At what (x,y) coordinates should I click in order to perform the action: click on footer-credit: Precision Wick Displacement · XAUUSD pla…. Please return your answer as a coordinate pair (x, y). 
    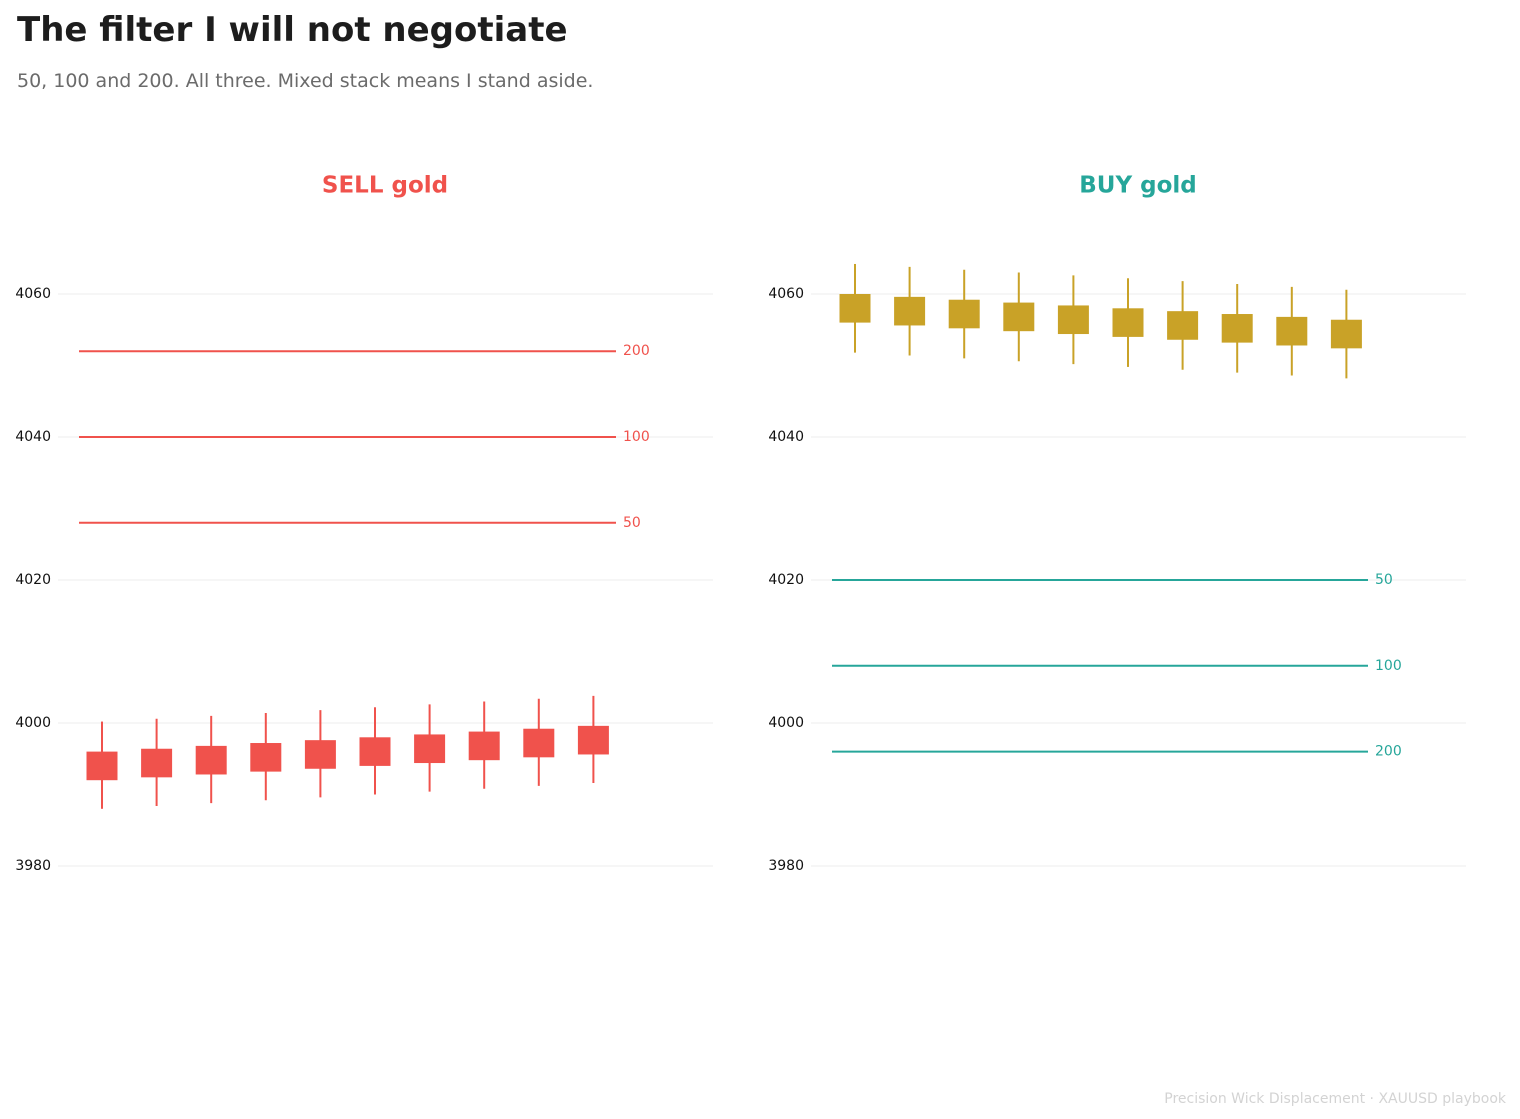
    Looking at the image, I should click on (1335, 1099).